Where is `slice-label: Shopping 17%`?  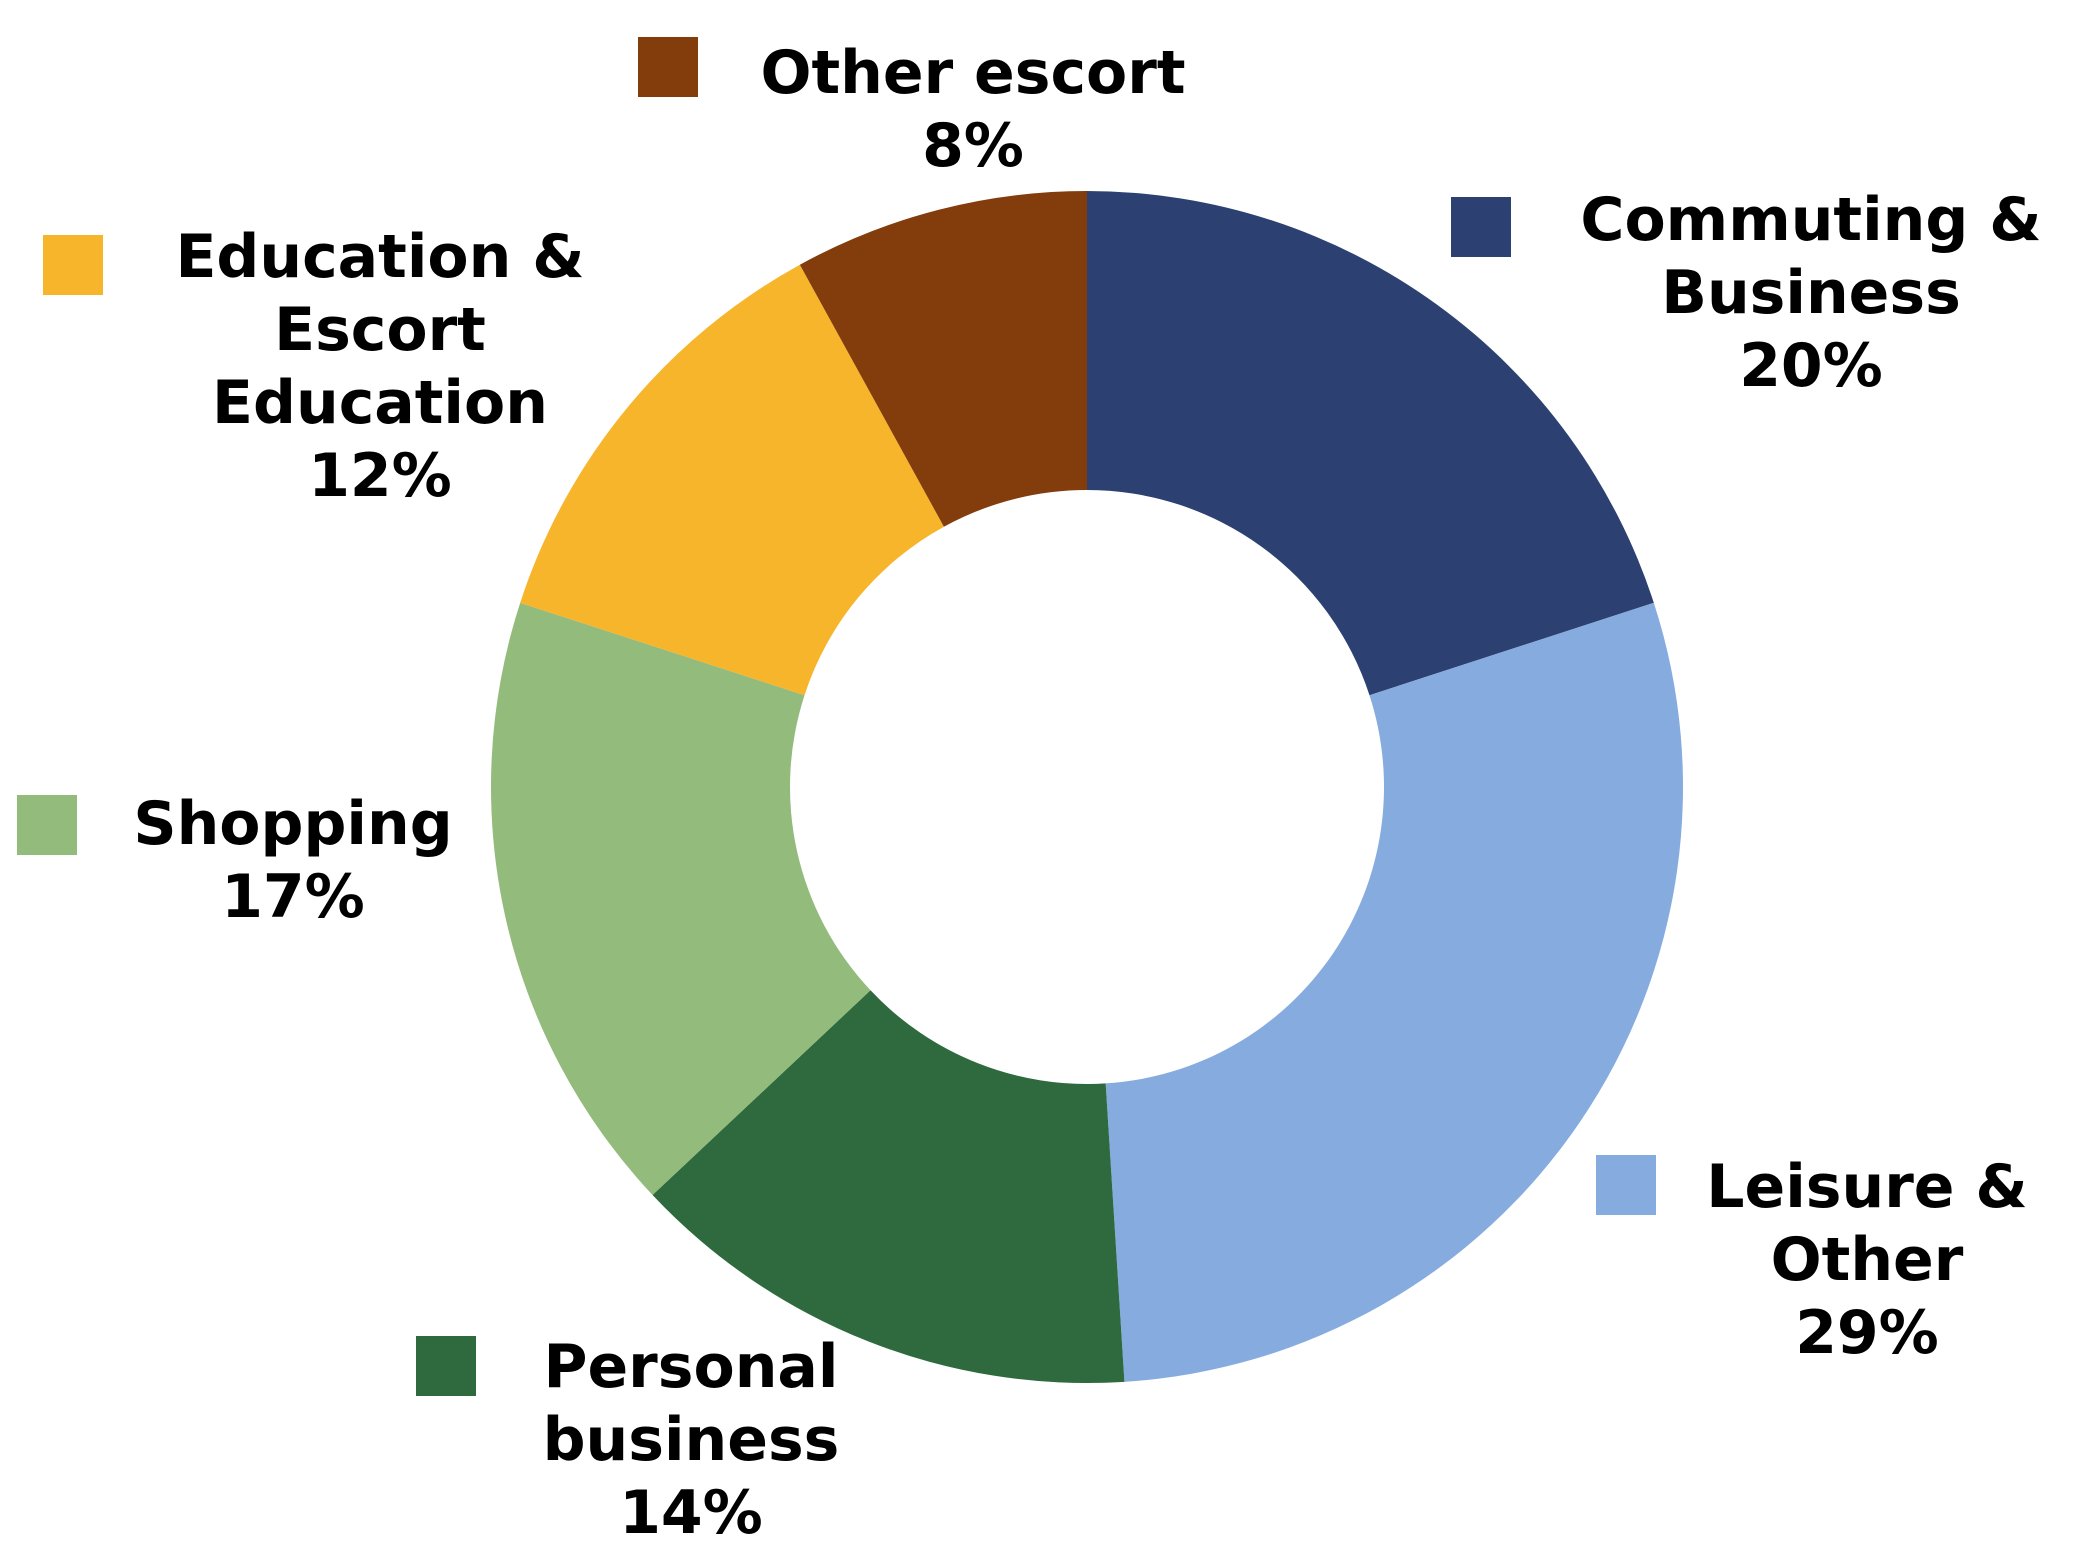
slice-label: Shopping 17% is located at coordinates (321, 861).